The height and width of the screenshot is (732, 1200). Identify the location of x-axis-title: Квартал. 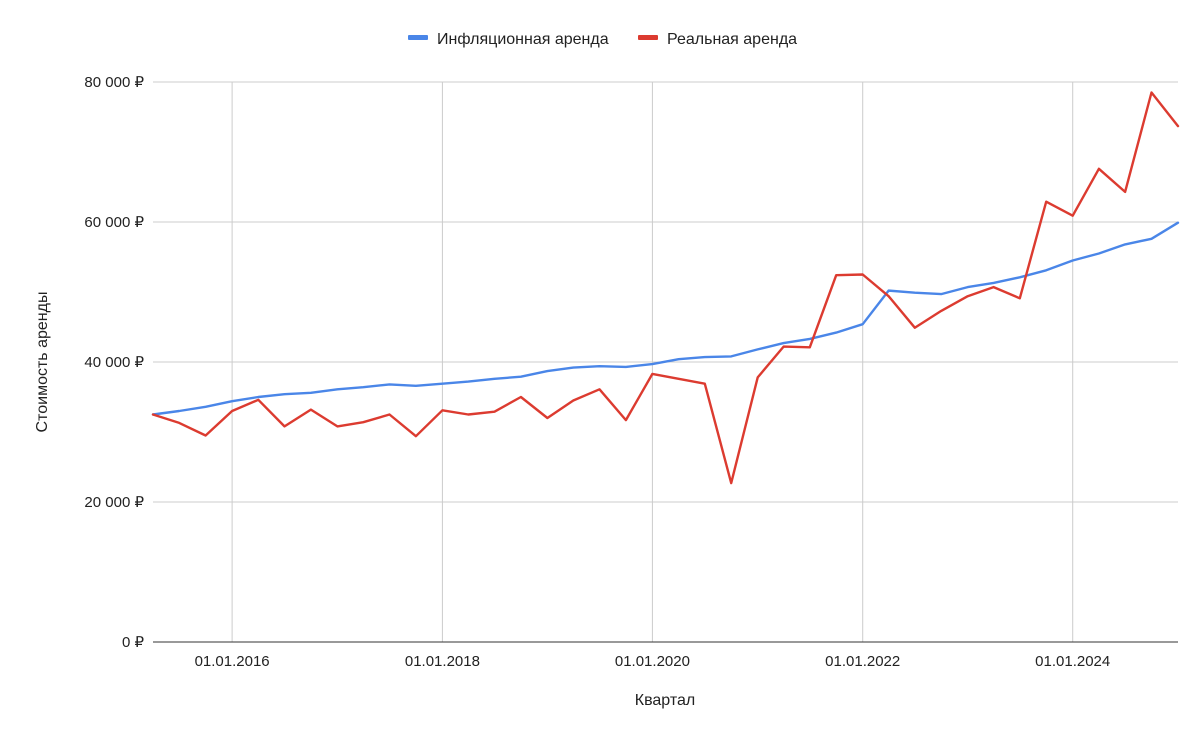
(665, 700).